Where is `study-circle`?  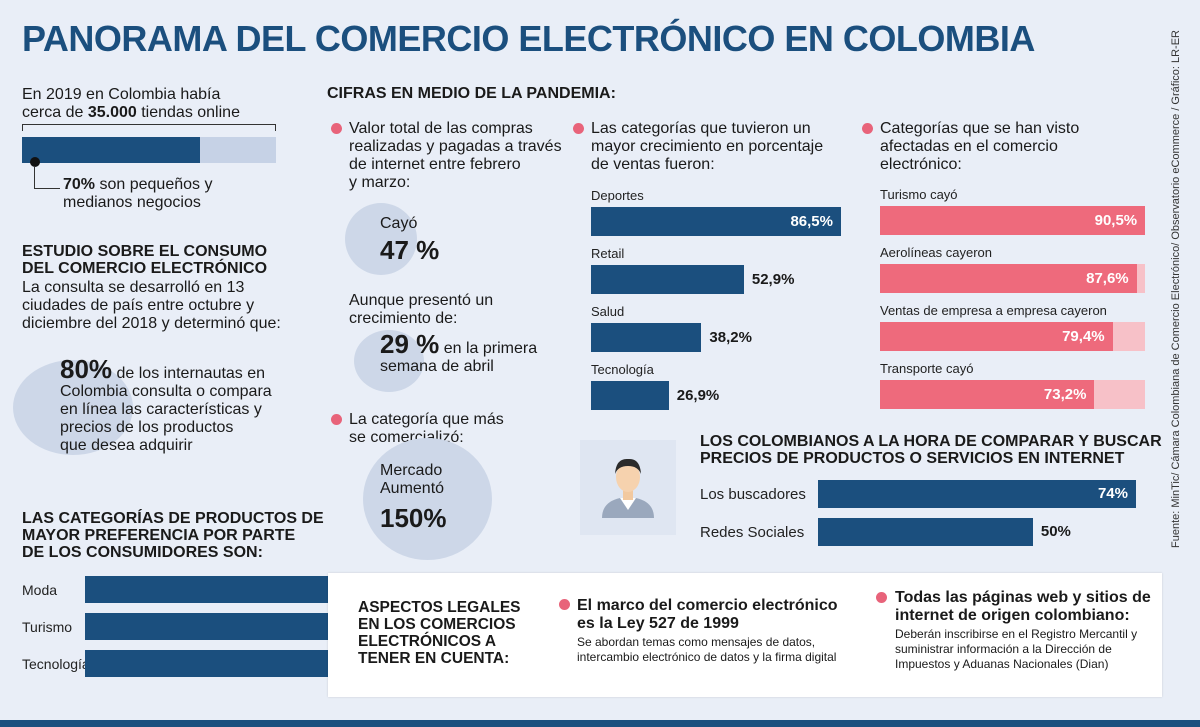
study-circle is located at coordinates (73, 407).